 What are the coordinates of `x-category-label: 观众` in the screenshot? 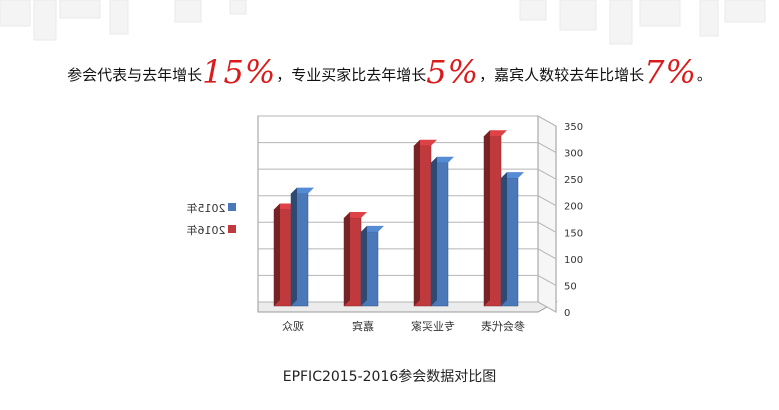 It's located at (293, 326).